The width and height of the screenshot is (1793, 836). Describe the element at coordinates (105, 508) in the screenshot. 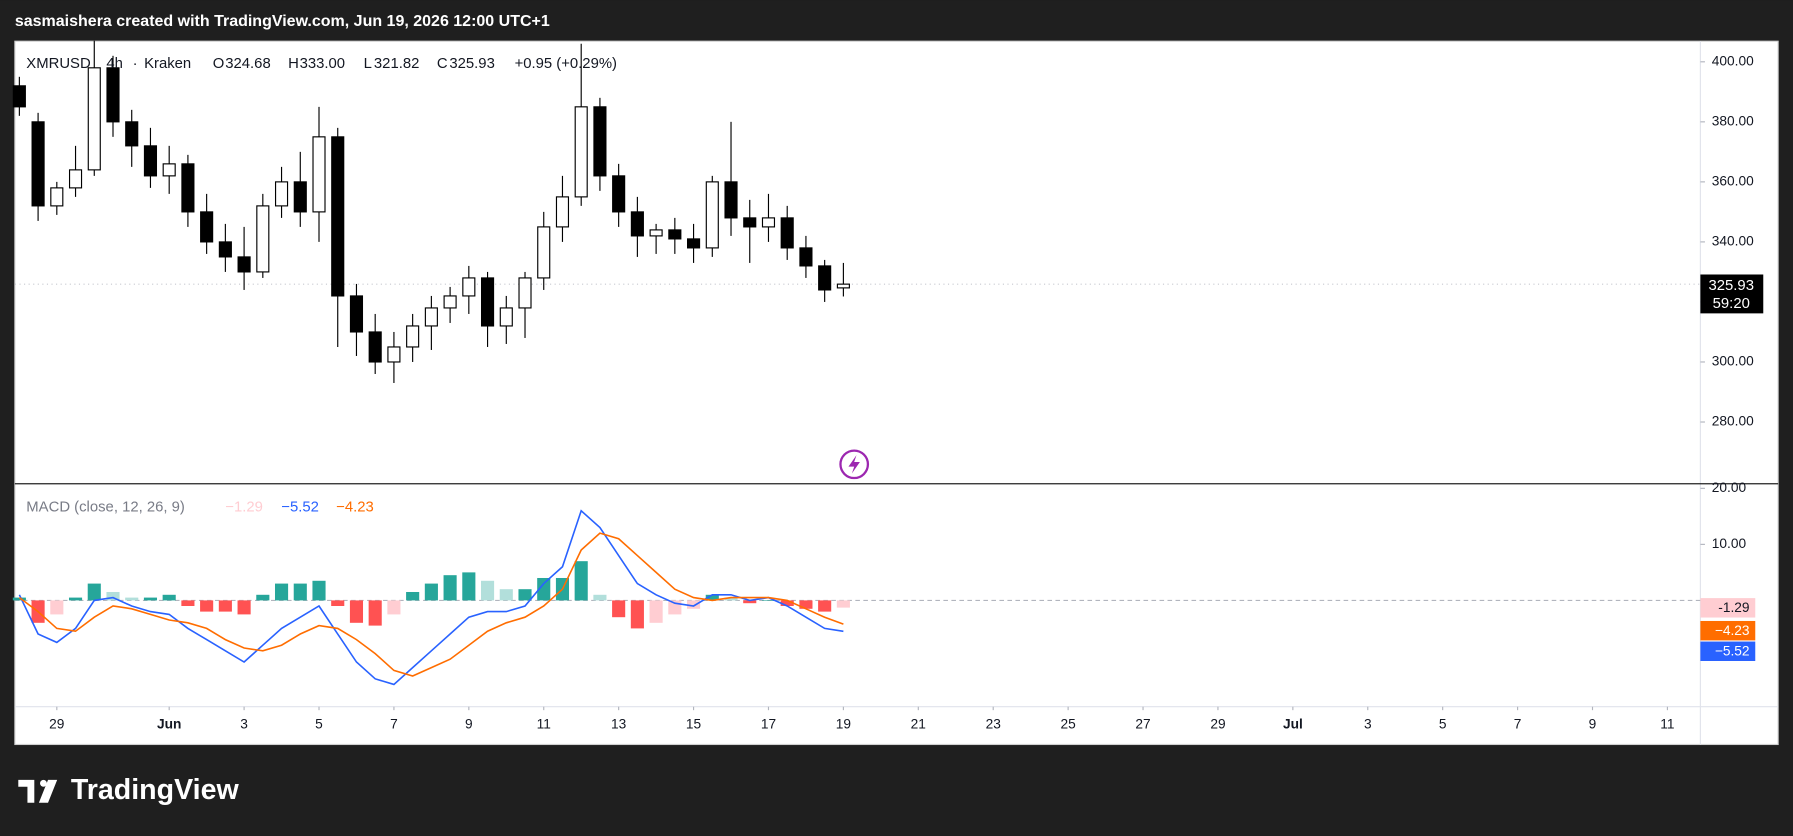

I see `macd-title: MACD (close, 12, 26, 9)` at that location.